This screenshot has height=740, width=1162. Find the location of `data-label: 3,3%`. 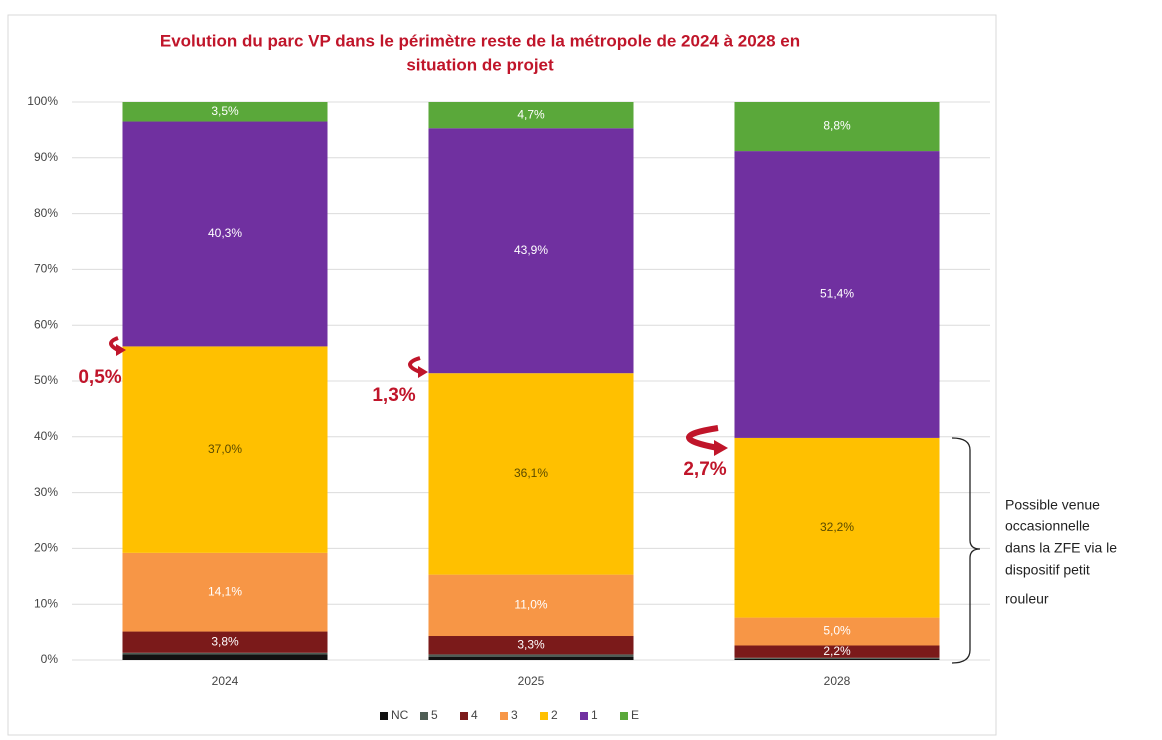

data-label: 3,3% is located at coordinates (531, 644).